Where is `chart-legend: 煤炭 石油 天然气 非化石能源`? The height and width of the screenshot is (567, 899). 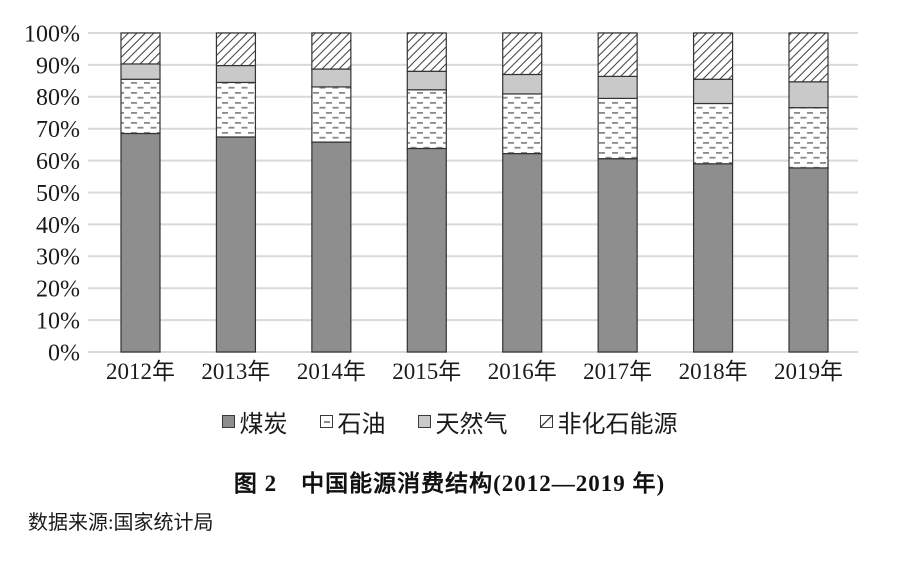 chart-legend: 煤炭 石油 天然气 非化石能源 is located at coordinates (449, 421).